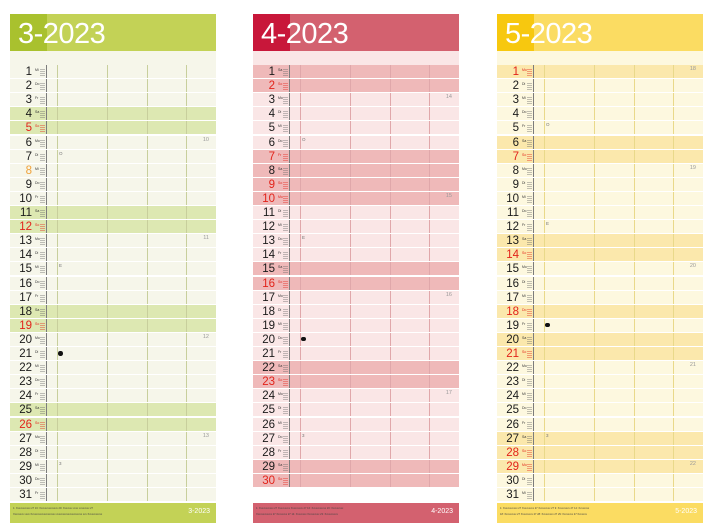 The height and width of the screenshot is (528, 710). Describe the element at coordinates (113, 114) in the screenshot. I see `day-row: 4 Sa` at that location.